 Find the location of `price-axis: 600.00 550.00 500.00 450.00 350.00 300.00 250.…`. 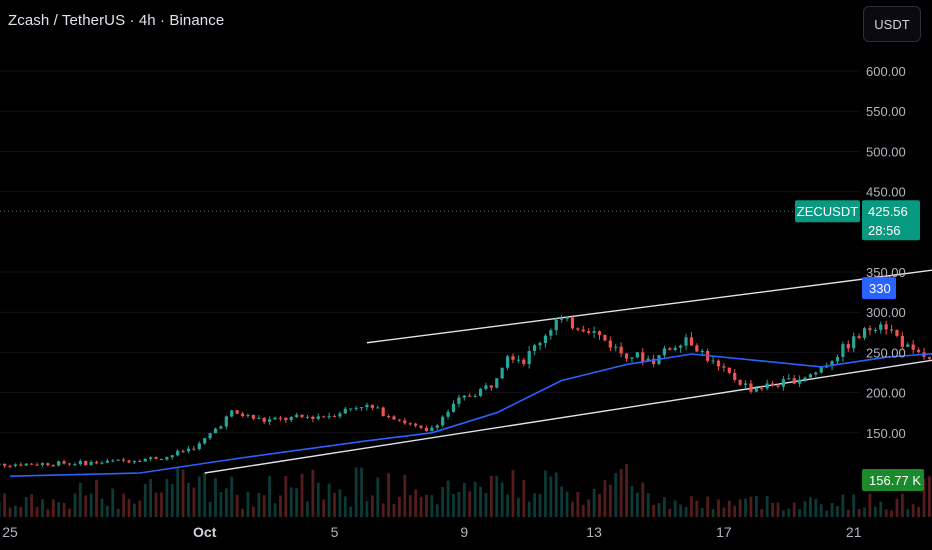

price-axis: 600.00 550.00 500.00 450.00 350.00 300.00 250.… is located at coordinates (886, 252).